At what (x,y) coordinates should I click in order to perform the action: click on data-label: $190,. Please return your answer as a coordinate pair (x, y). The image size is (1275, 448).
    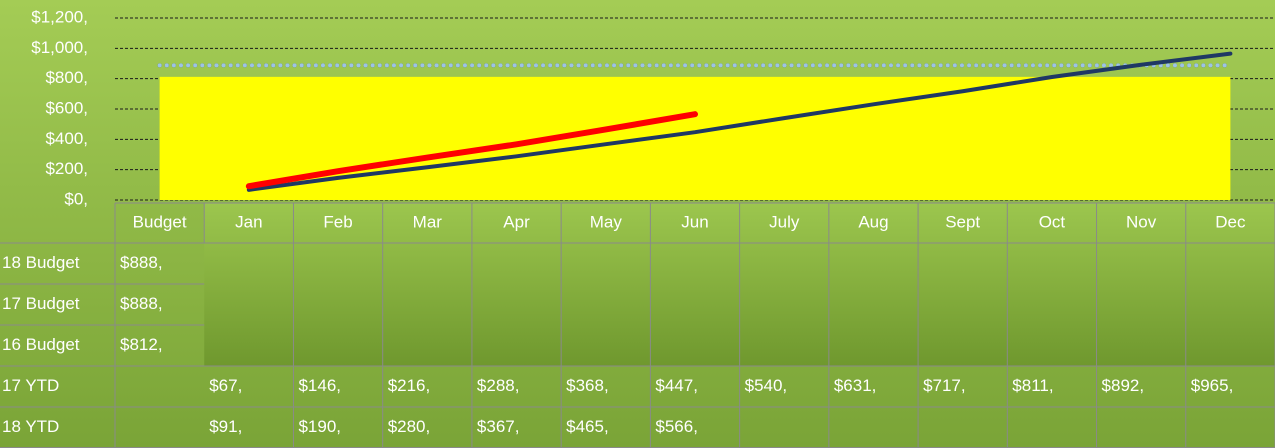
    Looking at the image, I should click on (319, 426).